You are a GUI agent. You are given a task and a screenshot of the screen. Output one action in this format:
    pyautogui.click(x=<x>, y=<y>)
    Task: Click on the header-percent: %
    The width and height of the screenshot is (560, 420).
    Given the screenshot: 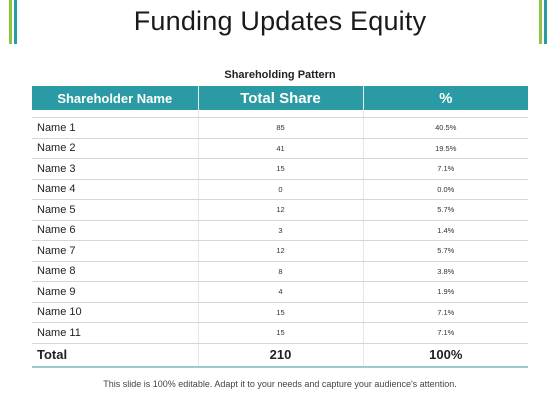 What is the action you would take?
    pyautogui.click(x=445, y=98)
    